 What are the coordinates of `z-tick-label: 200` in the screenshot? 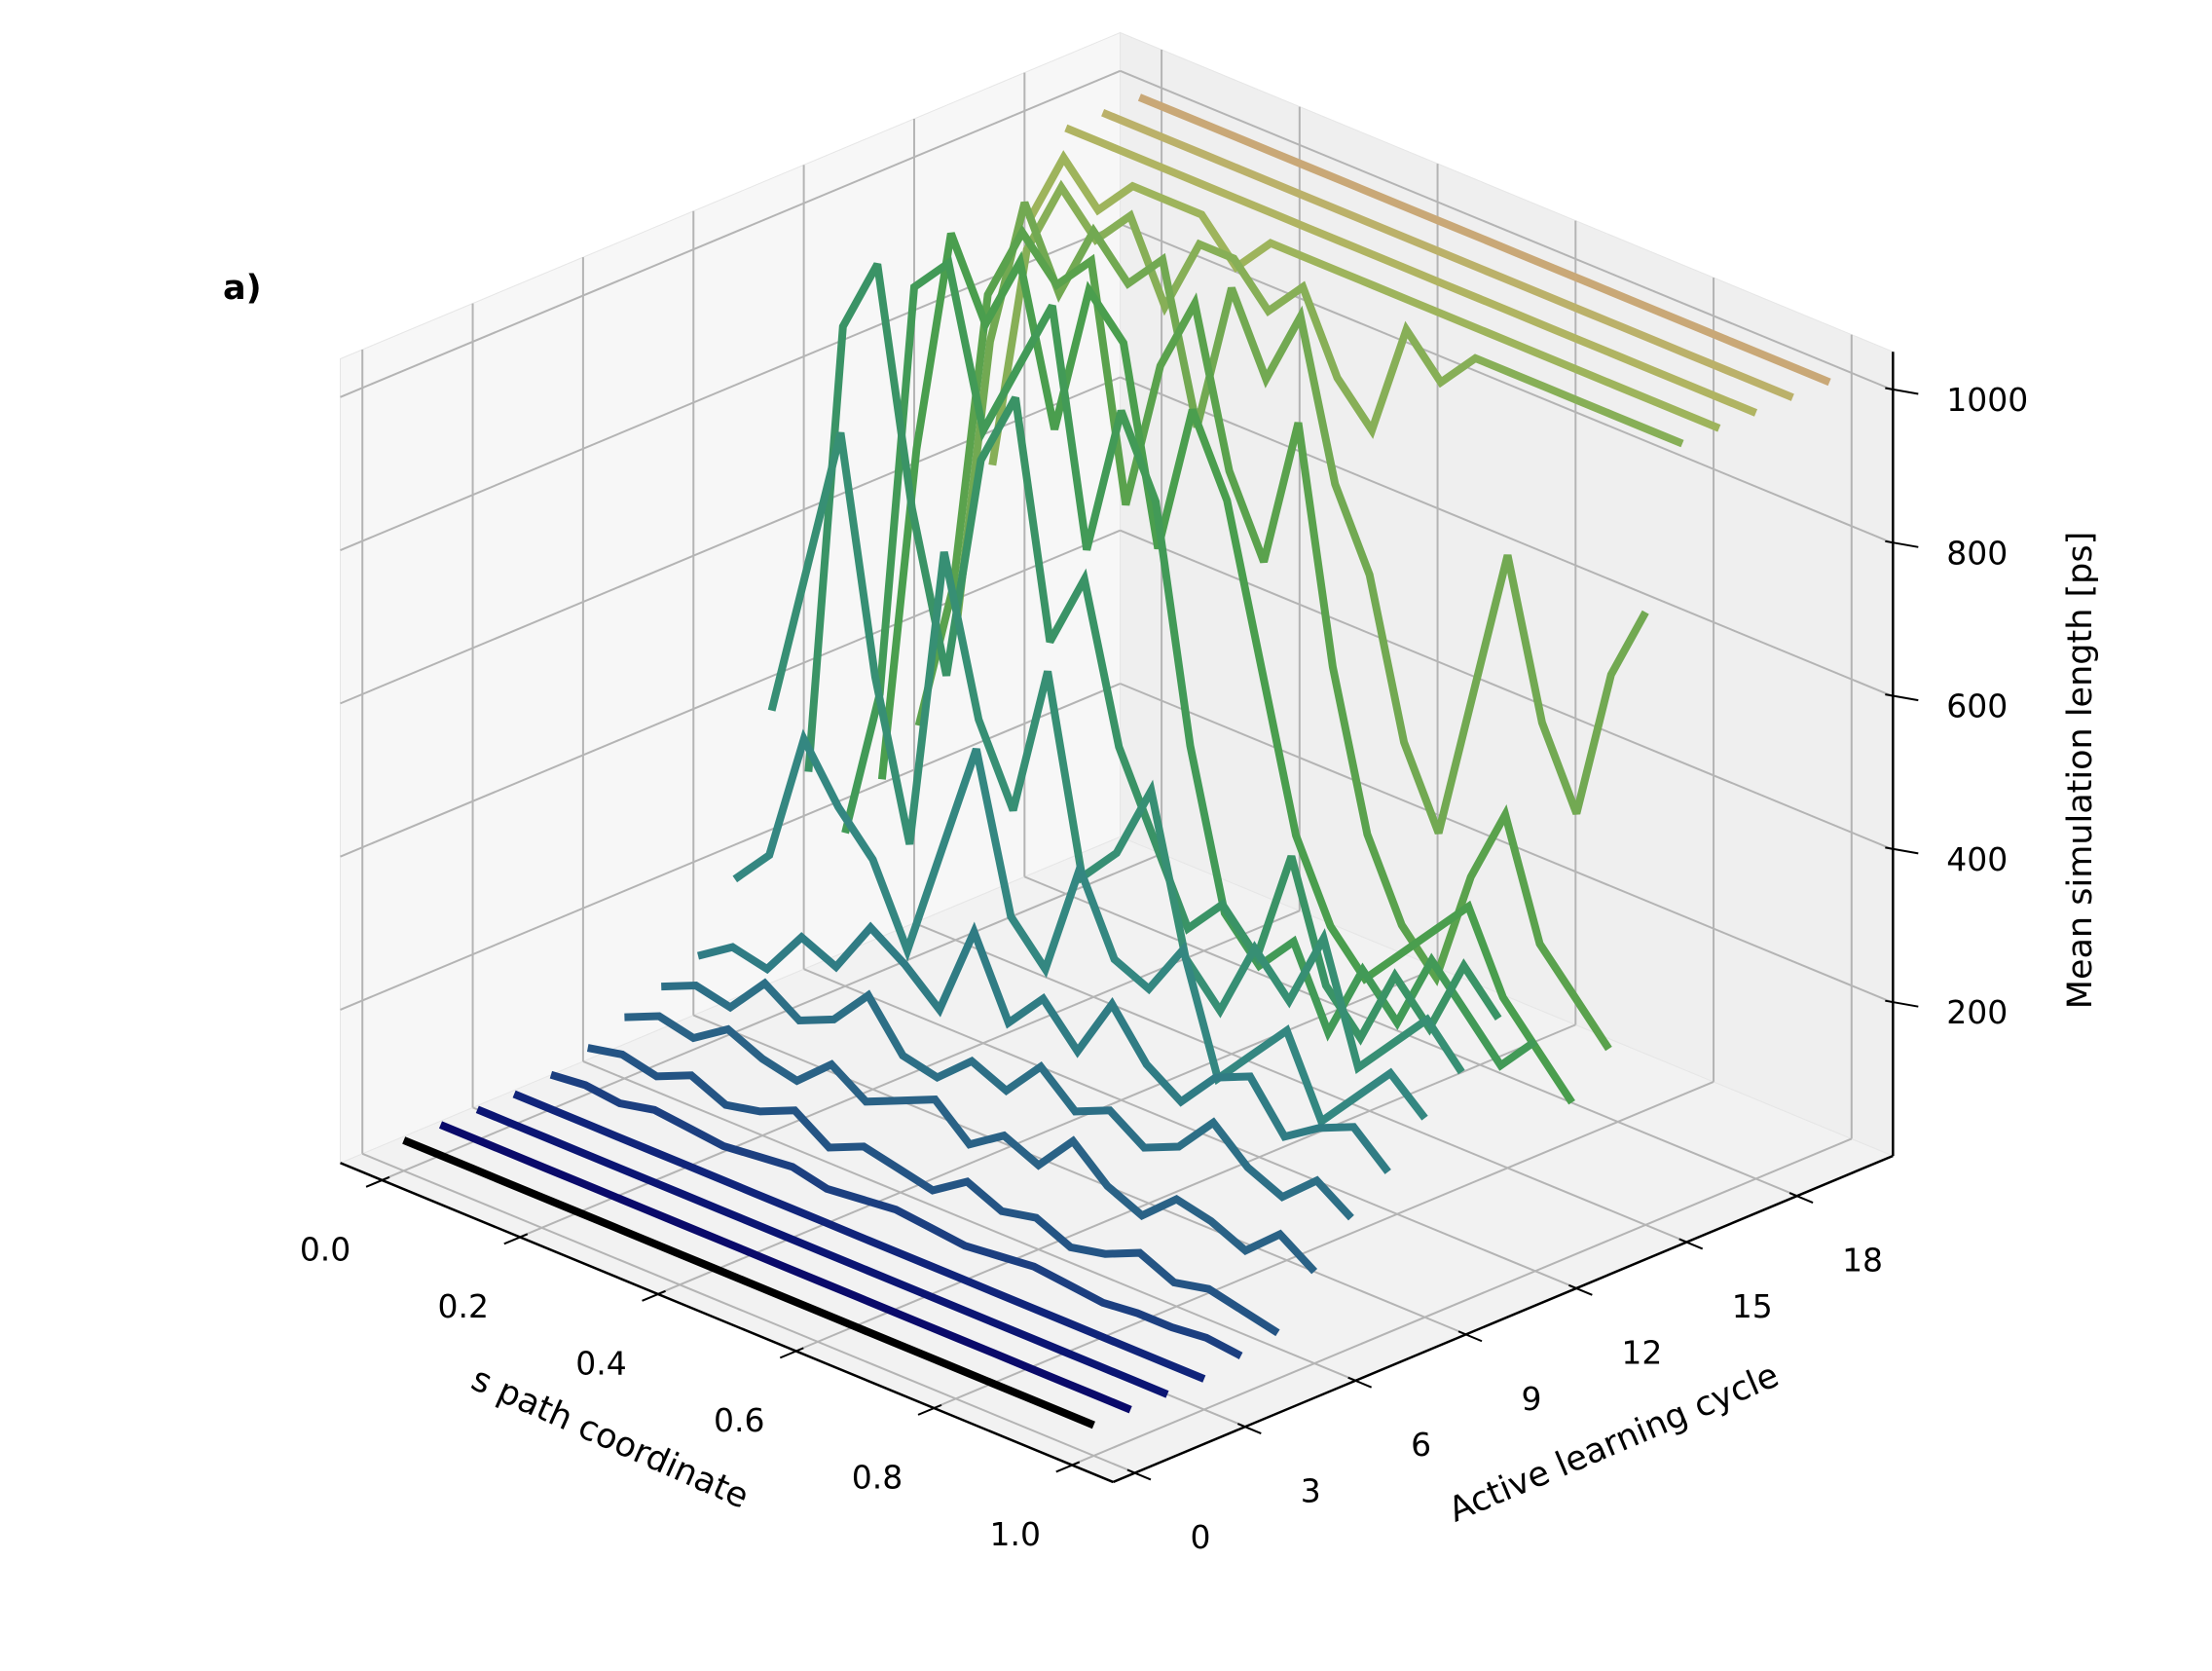 It's located at (1977, 1012).